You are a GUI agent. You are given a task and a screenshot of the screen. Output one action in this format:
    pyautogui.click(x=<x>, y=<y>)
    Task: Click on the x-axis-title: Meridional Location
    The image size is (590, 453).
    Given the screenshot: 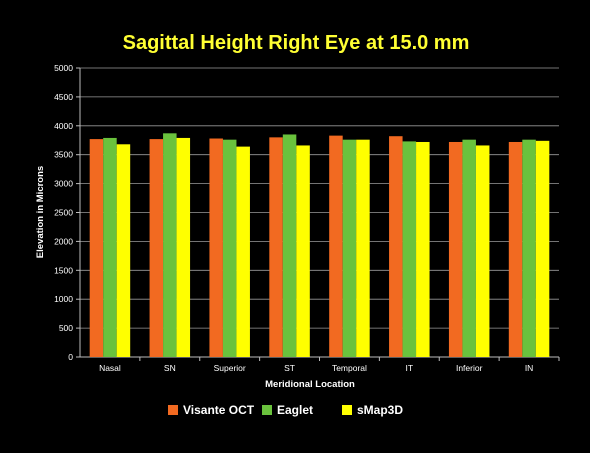 What is the action you would take?
    pyautogui.click(x=310, y=384)
    